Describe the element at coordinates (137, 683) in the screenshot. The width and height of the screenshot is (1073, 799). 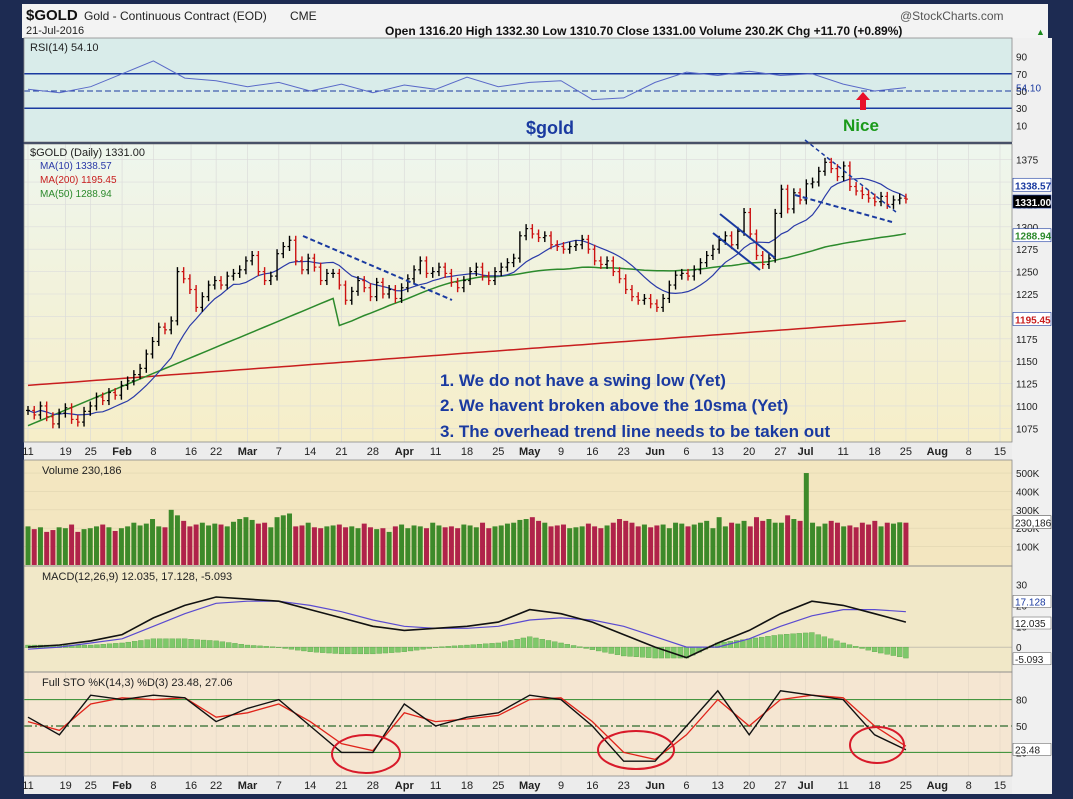
I see `sto-title: Full STO %K(14,3) %D(3) 23.48, 27.06` at that location.